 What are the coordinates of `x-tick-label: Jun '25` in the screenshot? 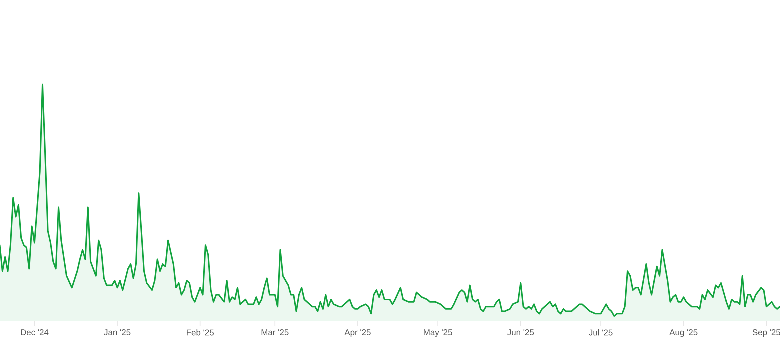 It's located at (521, 333).